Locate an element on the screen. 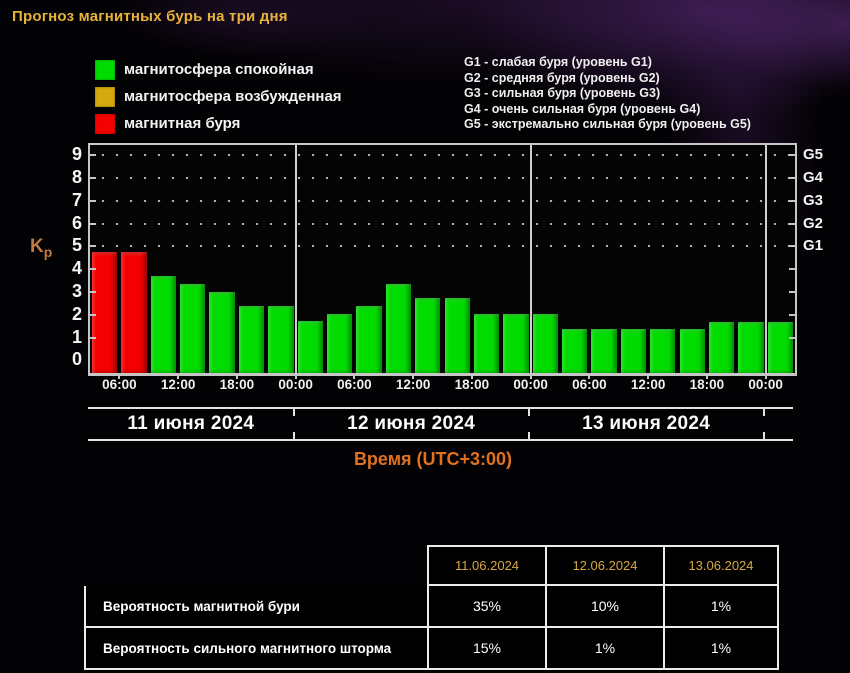 This screenshot has width=850, height=673. legend-state-item: магнитосфера спокойная is located at coordinates (218, 69).